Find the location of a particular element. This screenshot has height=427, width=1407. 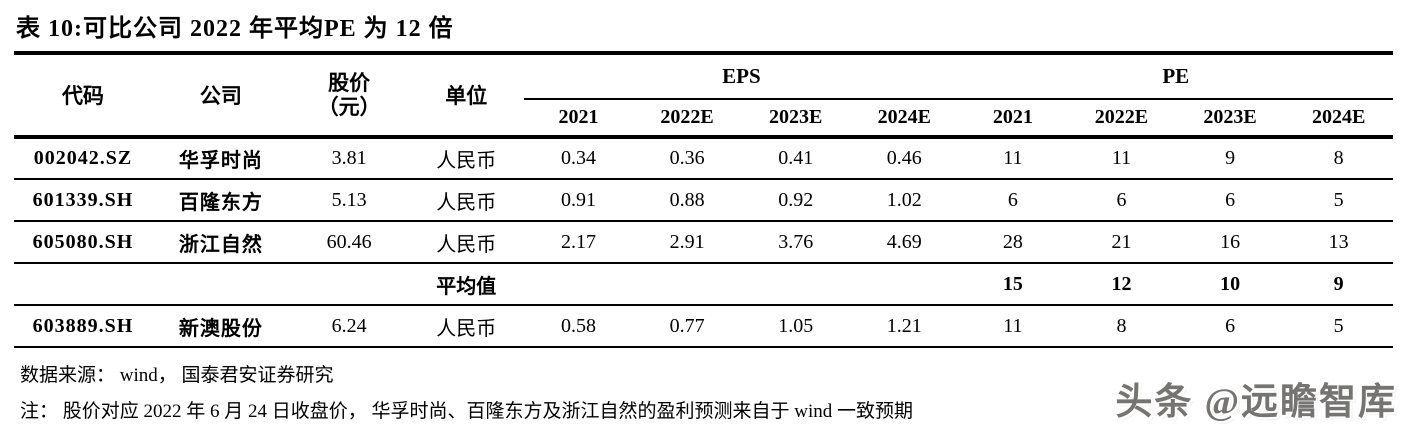

header-price: 股价 （元） is located at coordinates (349, 97).